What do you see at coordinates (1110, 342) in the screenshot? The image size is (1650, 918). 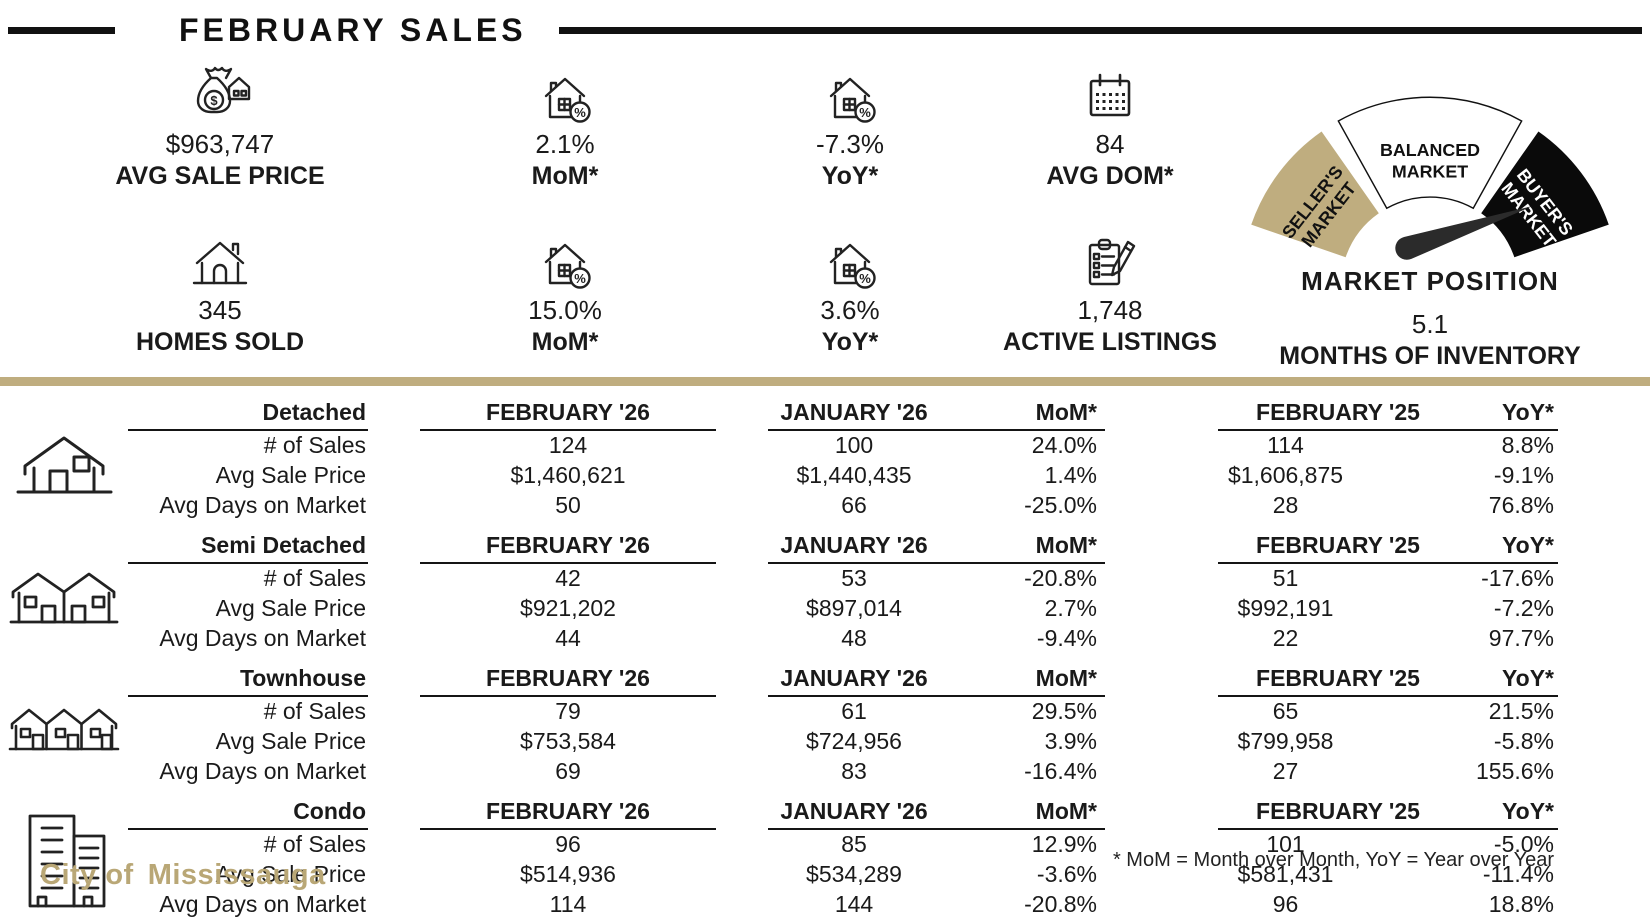 I see `kpi-label: ACTIVE LISTINGS` at bounding box center [1110, 342].